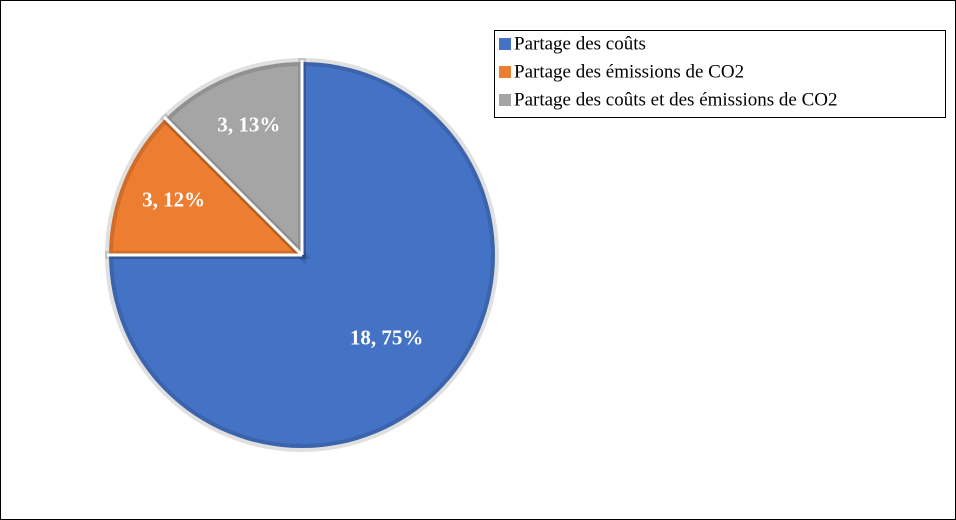  What do you see at coordinates (387, 337) in the screenshot?
I see `data-label: 18, 75%` at bounding box center [387, 337].